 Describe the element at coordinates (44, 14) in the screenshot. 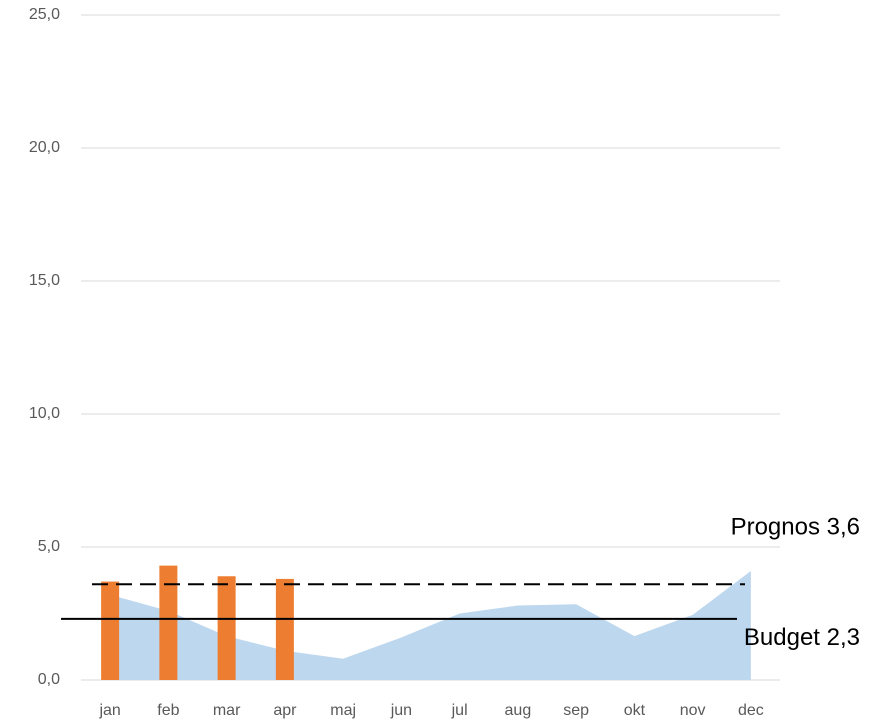

I see `y-tick-label: 25,0` at that location.